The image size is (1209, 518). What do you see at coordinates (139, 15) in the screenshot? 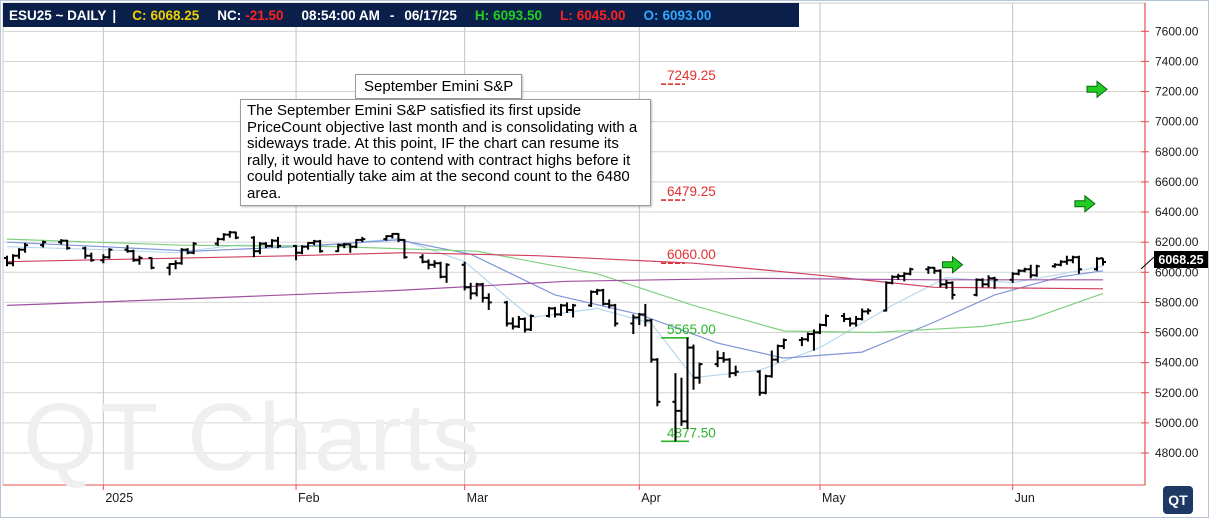
I see `close-label: C:` at bounding box center [139, 15].